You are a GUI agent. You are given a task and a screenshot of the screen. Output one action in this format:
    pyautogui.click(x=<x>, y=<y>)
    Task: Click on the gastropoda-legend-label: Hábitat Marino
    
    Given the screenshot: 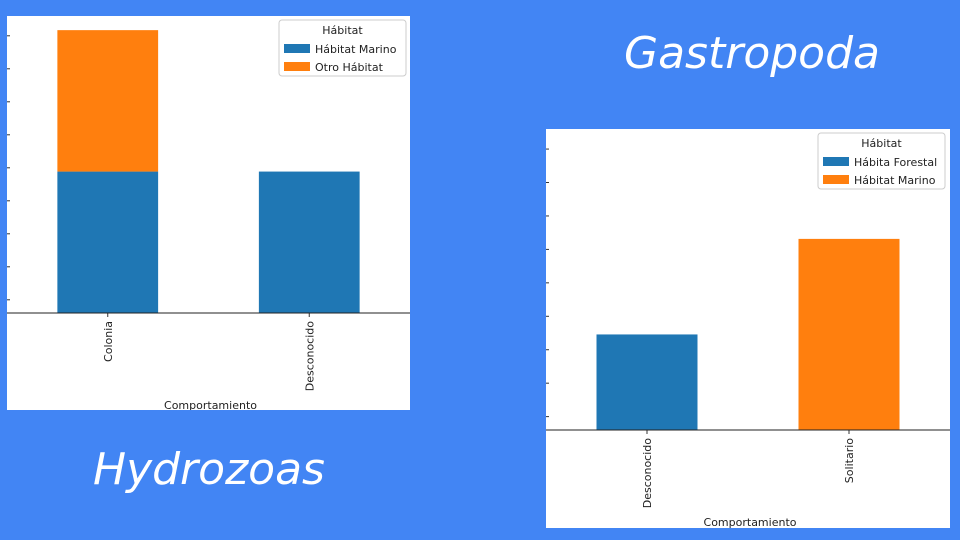 What is the action you would take?
    pyautogui.click(x=895, y=180)
    